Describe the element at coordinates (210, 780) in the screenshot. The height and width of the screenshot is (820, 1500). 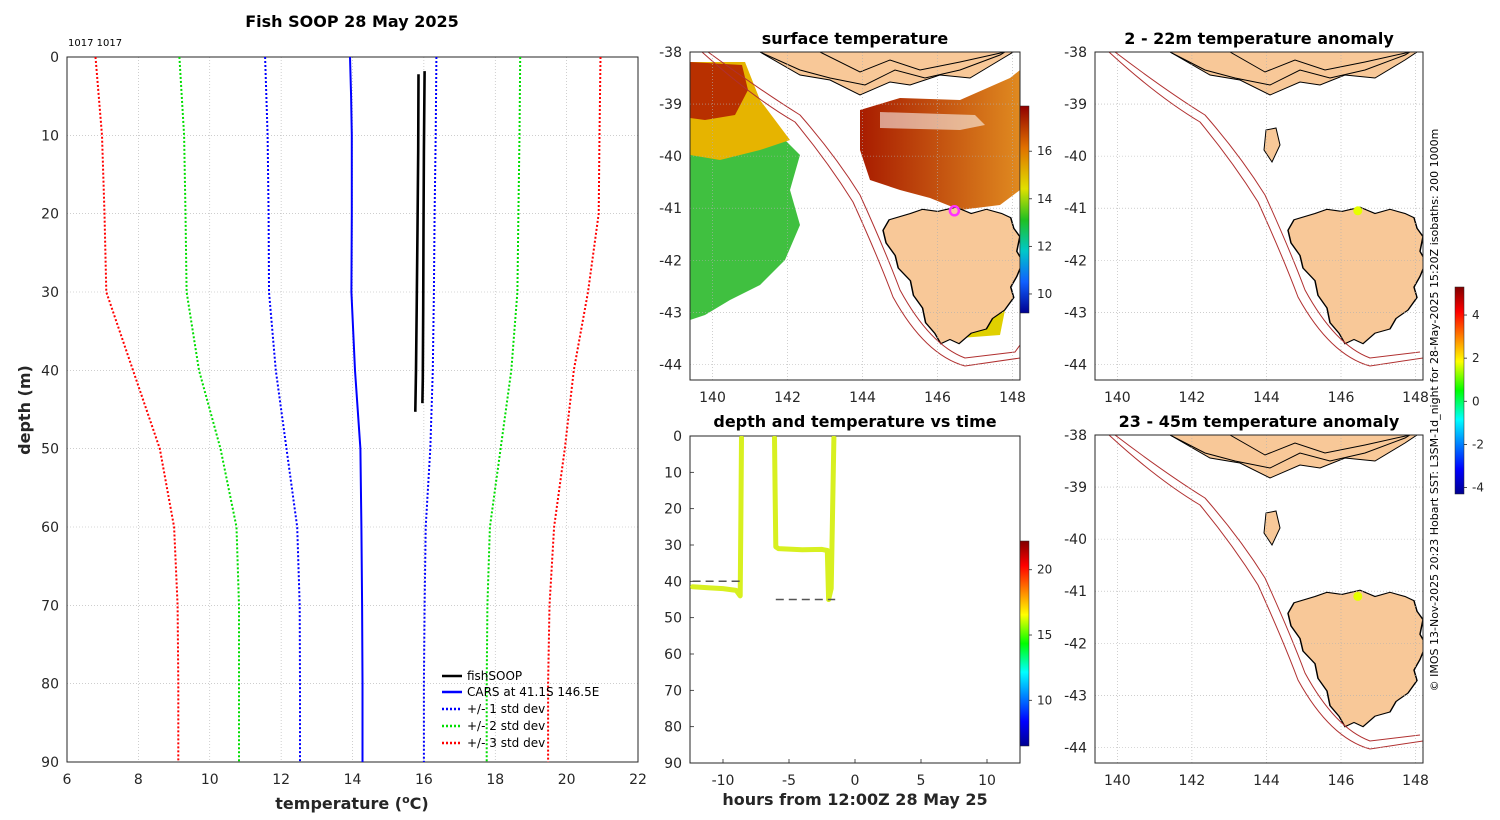
I see `profile-x-tick-label: 10` at that location.